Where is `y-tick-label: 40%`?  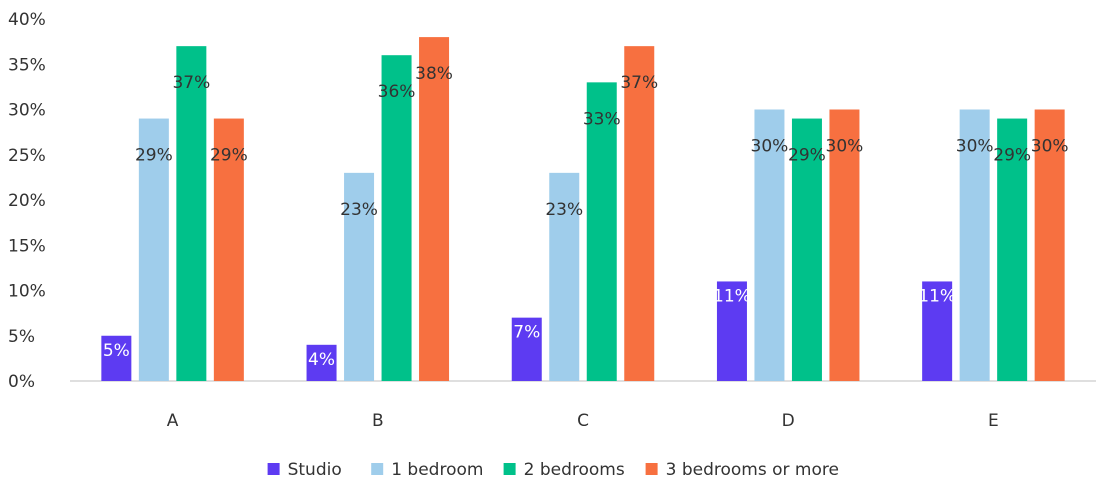
y-tick-label: 40% is located at coordinates (27, 20).